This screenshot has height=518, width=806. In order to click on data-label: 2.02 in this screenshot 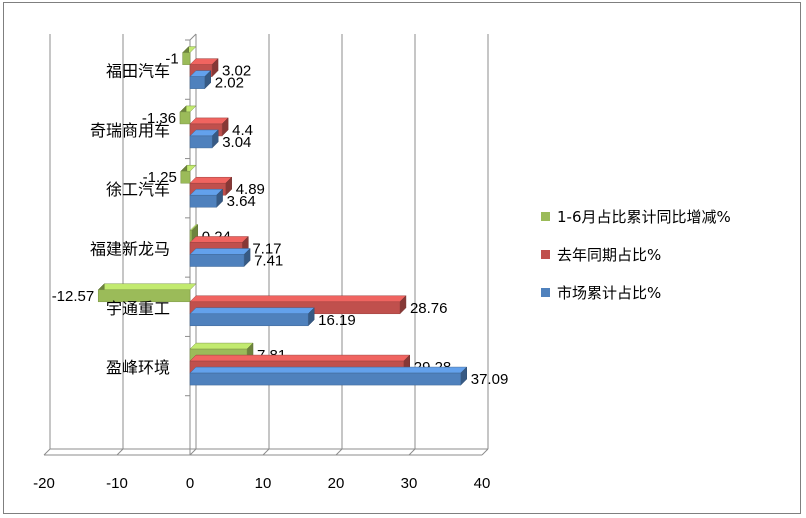, I will do `click(229, 83)`.